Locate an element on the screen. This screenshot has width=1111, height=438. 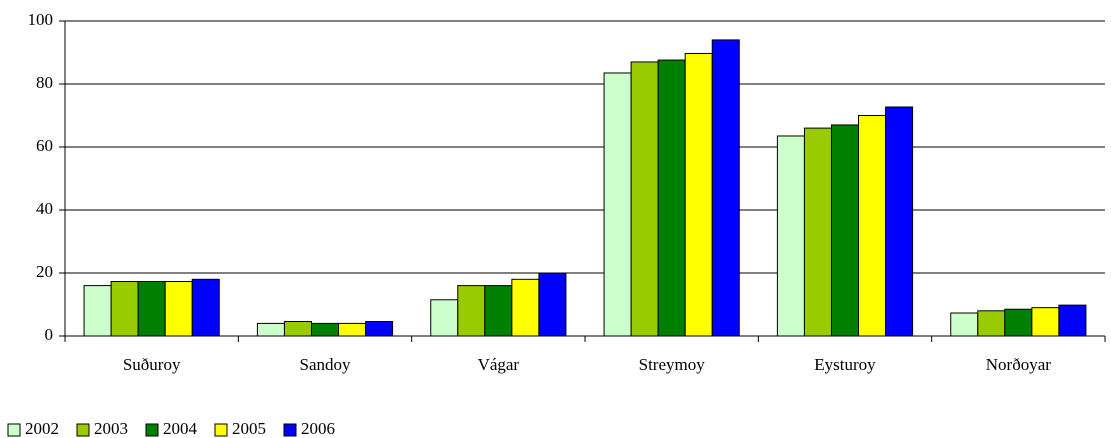
x-tick-label: Sandoy is located at coordinates (326, 364).